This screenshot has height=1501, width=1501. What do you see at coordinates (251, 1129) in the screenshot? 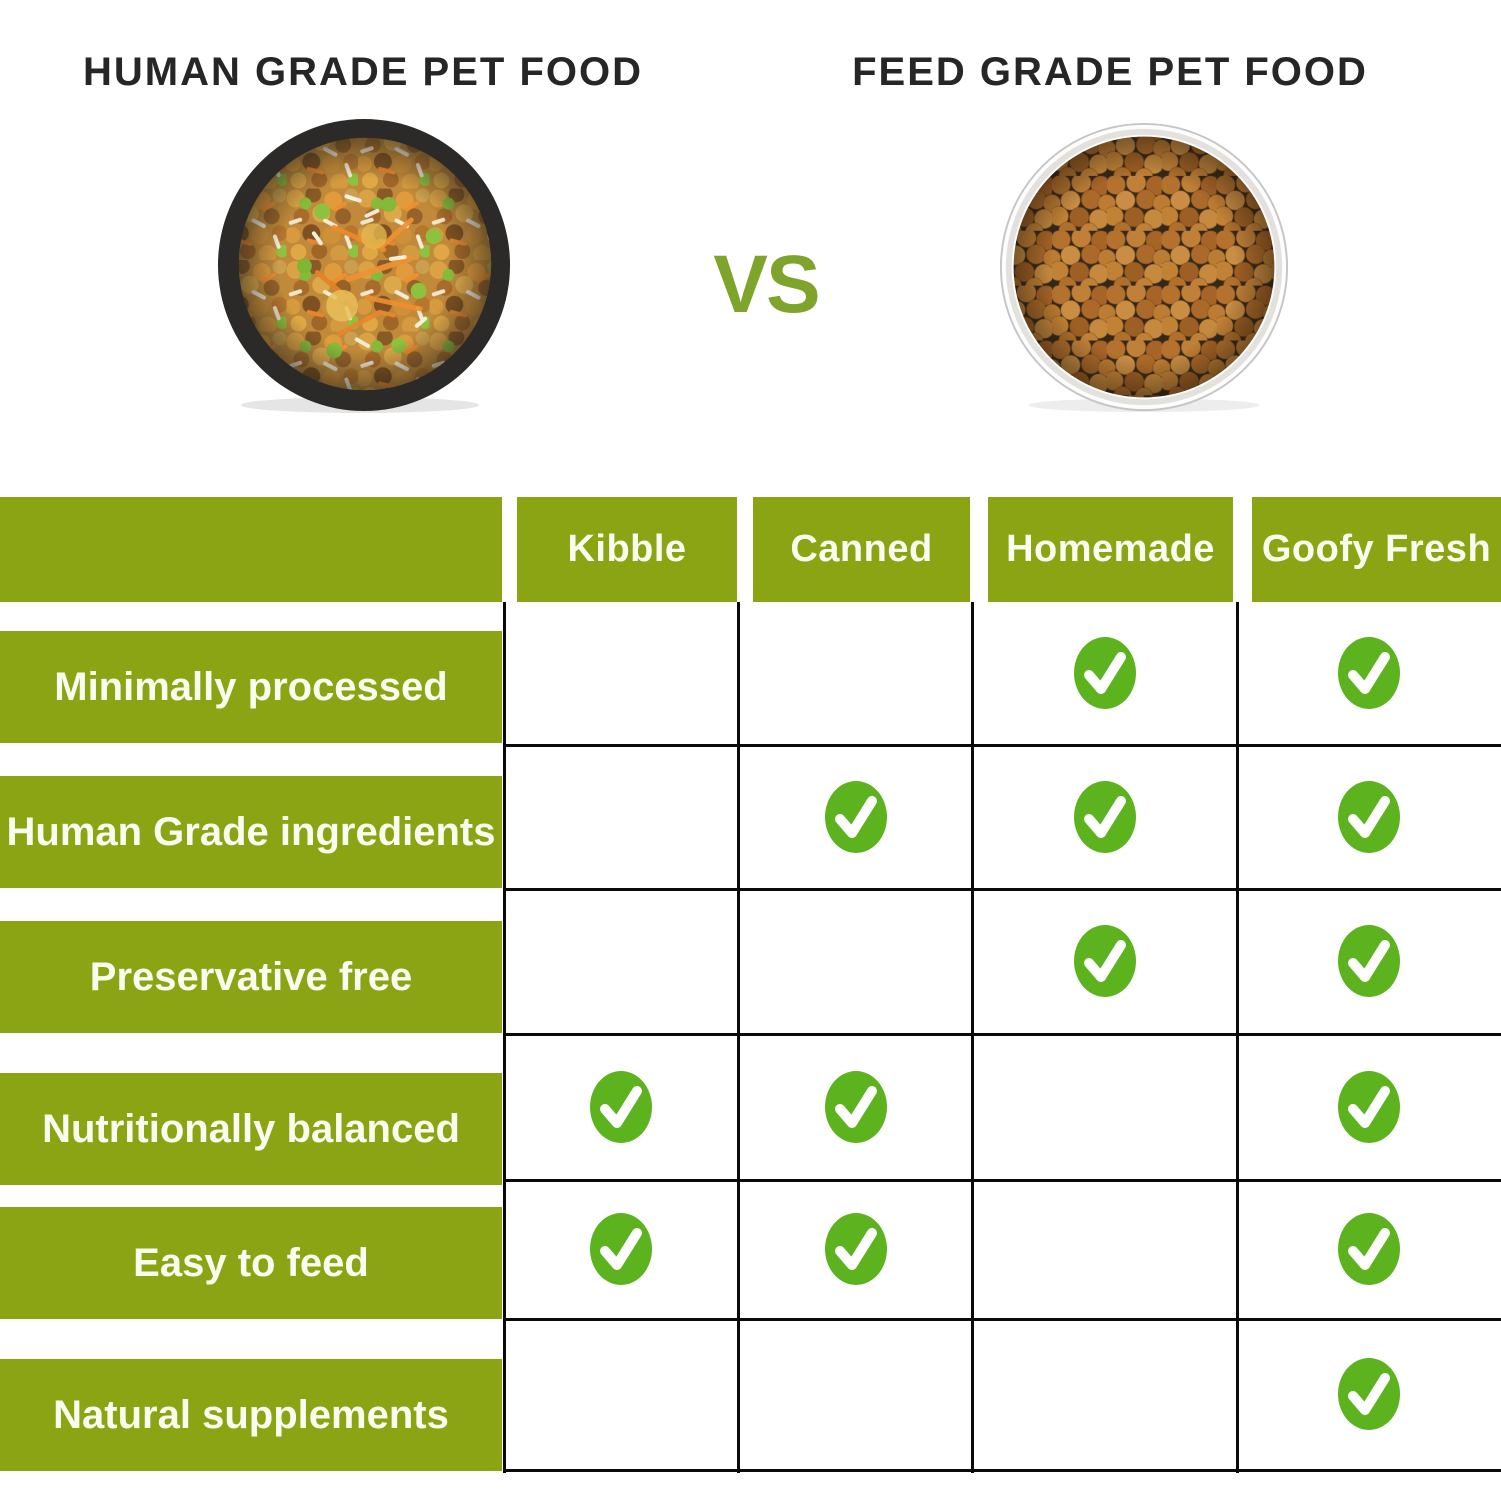
I see `row-label-nutritionally-balanced: Nutritionally balanced` at bounding box center [251, 1129].